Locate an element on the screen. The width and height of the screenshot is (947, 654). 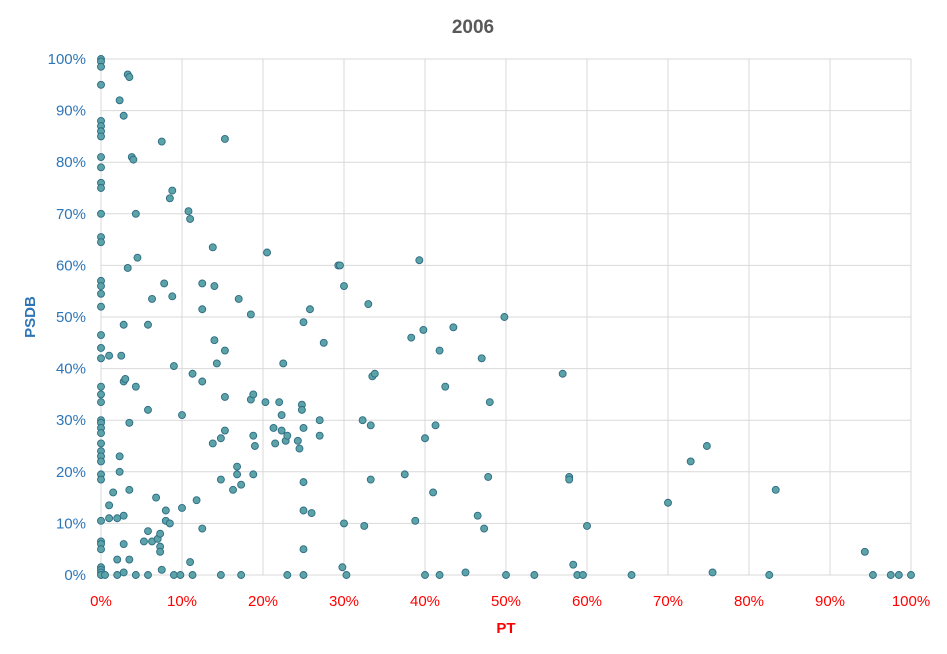
y-tick-label: 20% is located at coordinates (71, 472).